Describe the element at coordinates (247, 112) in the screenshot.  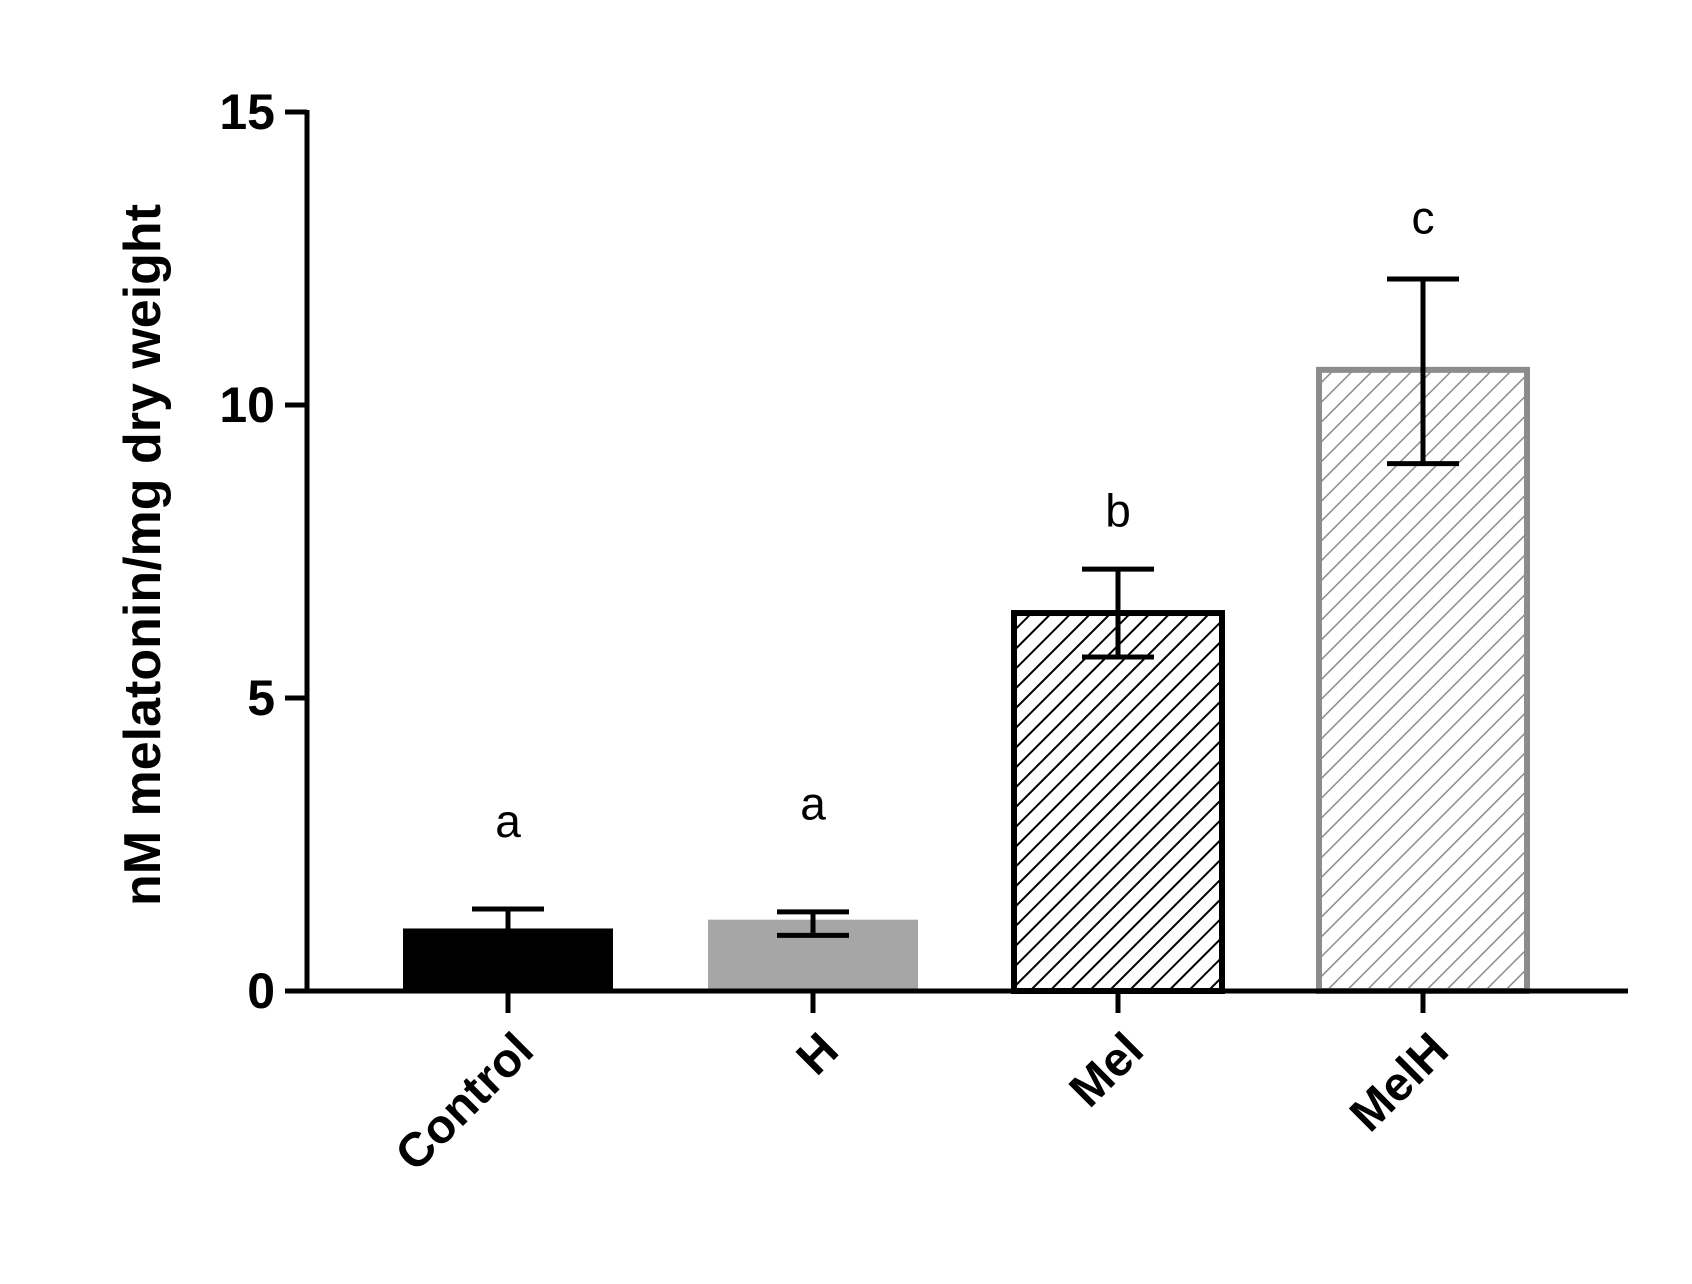
I see `y-tick-label: 15` at that location.